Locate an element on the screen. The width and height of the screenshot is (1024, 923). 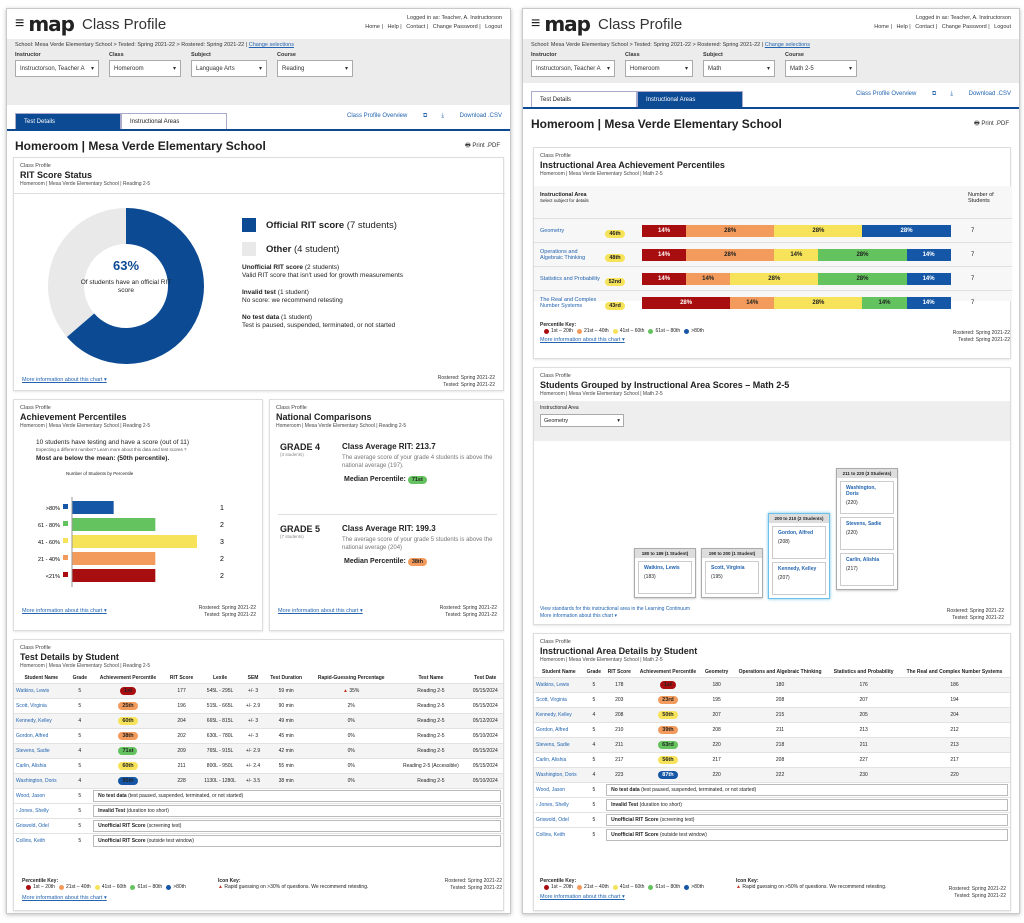
column-header: Test Date is located at coordinates (485, 678).